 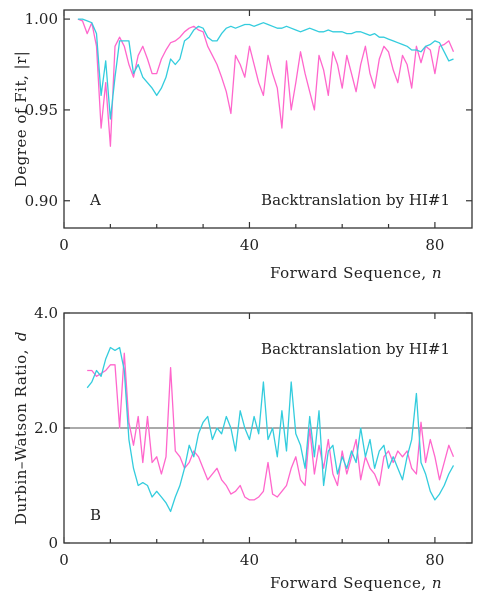 I want to click on y-tick-label: 2.0, so click(x=46, y=428).